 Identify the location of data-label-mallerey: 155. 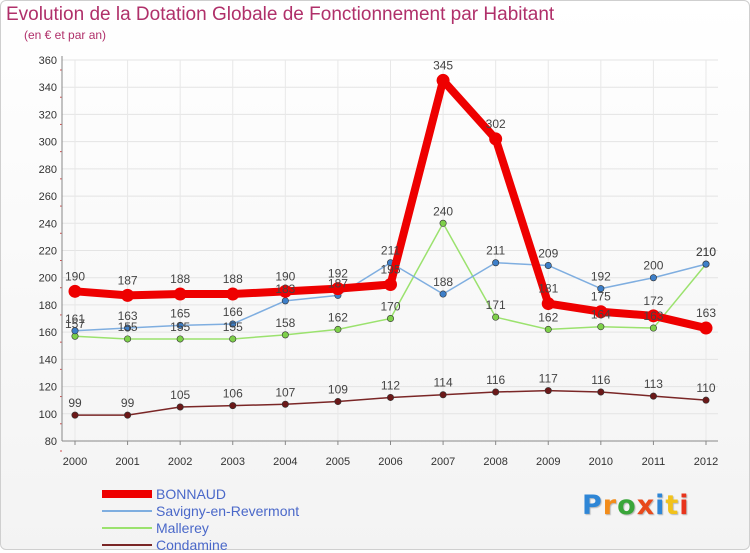
(128, 327).